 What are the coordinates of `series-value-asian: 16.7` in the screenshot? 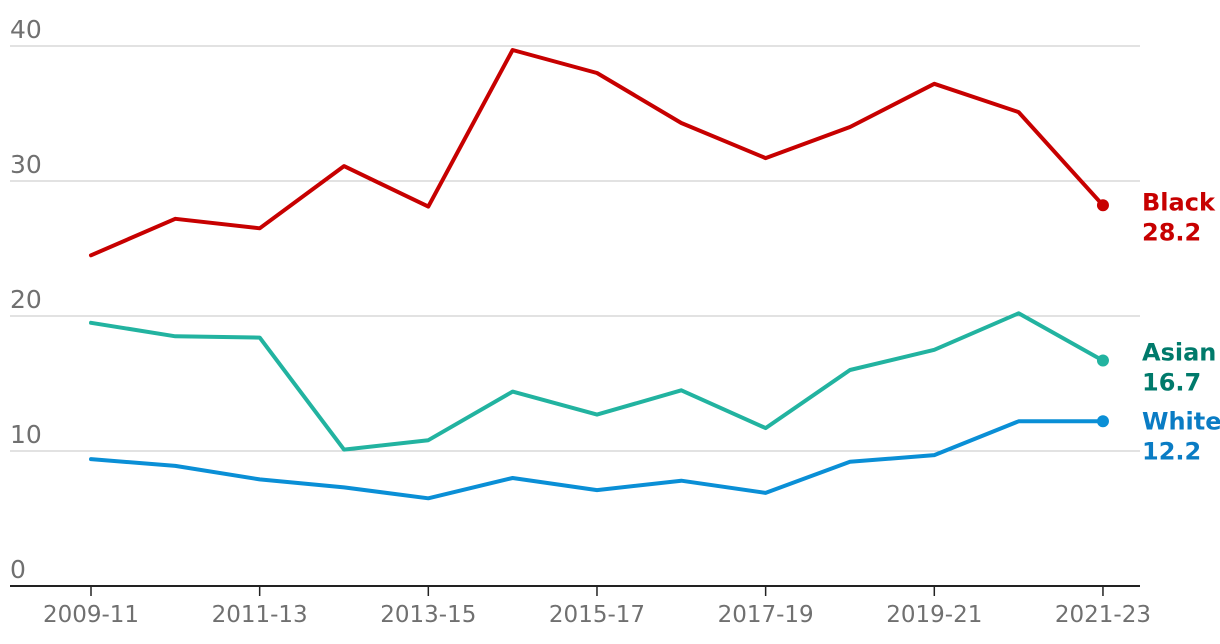 It's located at (1171, 383).